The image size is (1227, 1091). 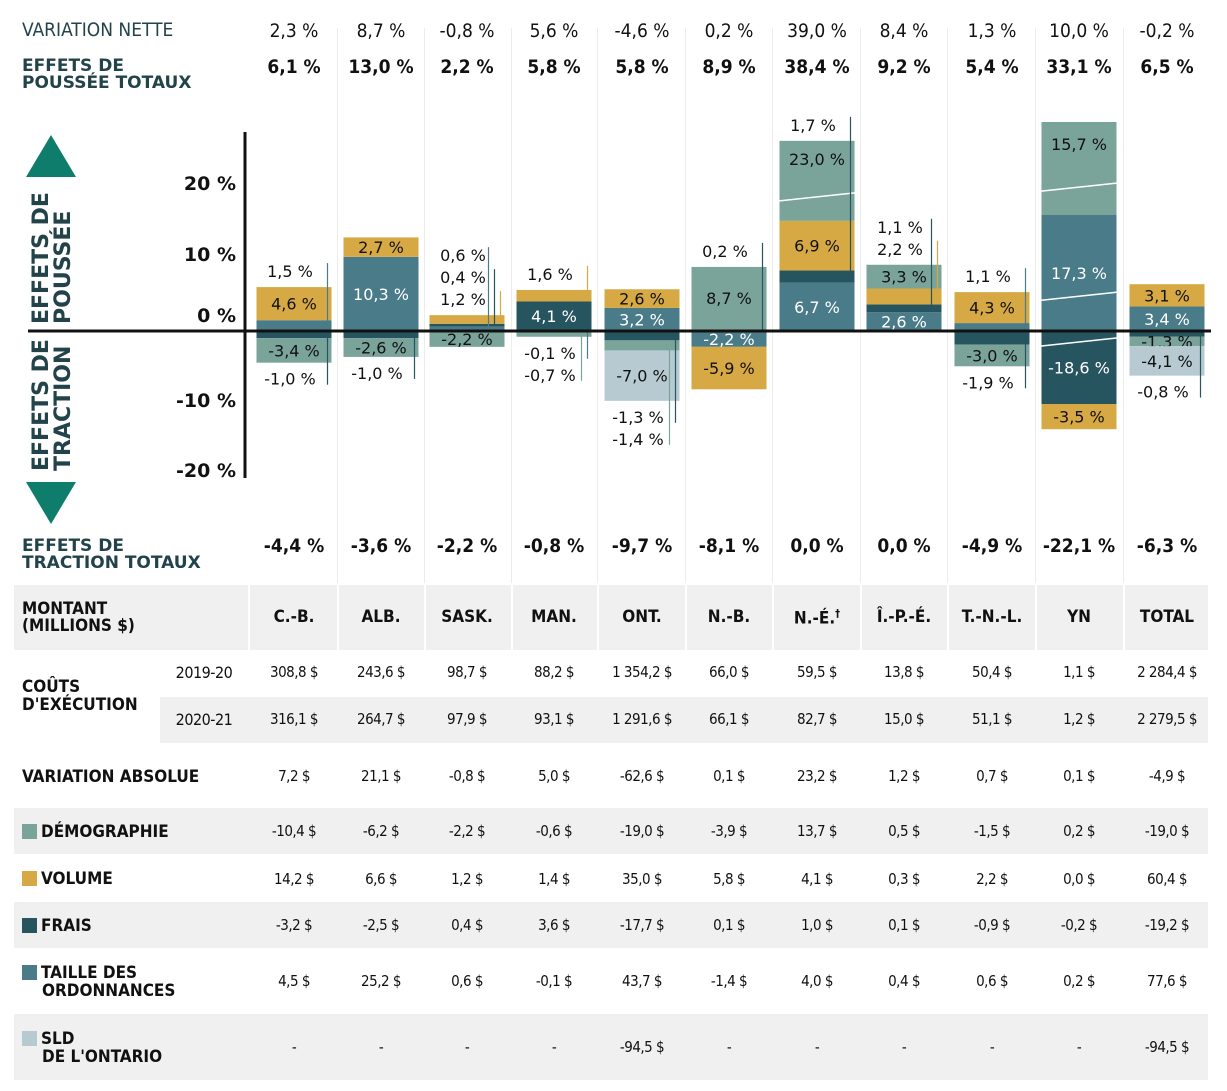 What do you see at coordinates (611, 925) in the screenshot?
I see `table-row-bg` at bounding box center [611, 925].